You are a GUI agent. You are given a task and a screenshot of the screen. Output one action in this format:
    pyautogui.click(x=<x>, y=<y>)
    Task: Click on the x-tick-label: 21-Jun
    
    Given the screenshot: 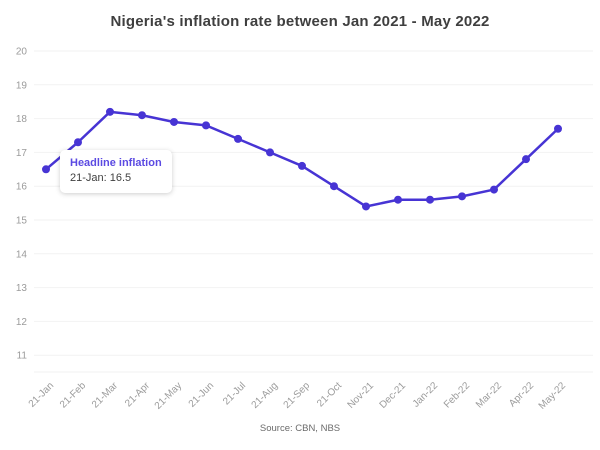 What is the action you would take?
    pyautogui.click(x=201, y=394)
    